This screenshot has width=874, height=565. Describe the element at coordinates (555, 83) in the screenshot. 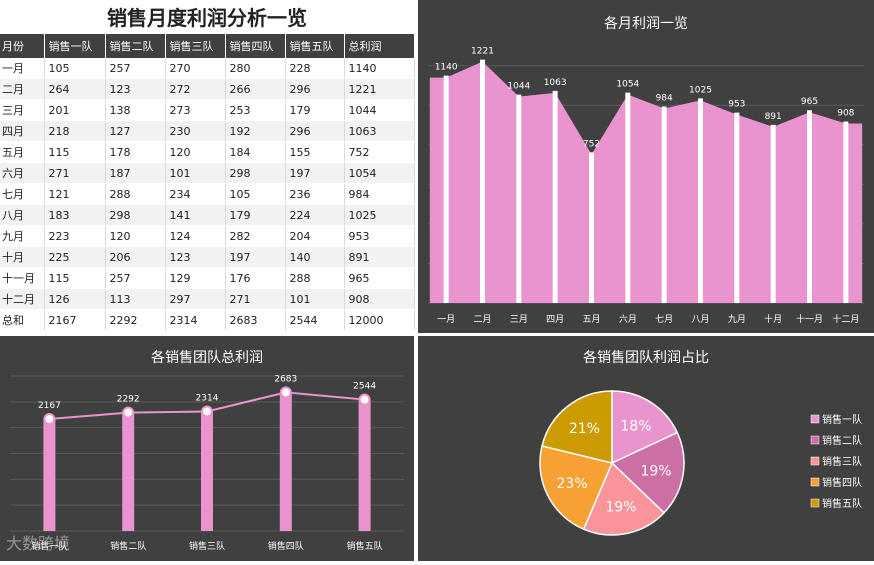

I see `data-label: 1063` at that location.